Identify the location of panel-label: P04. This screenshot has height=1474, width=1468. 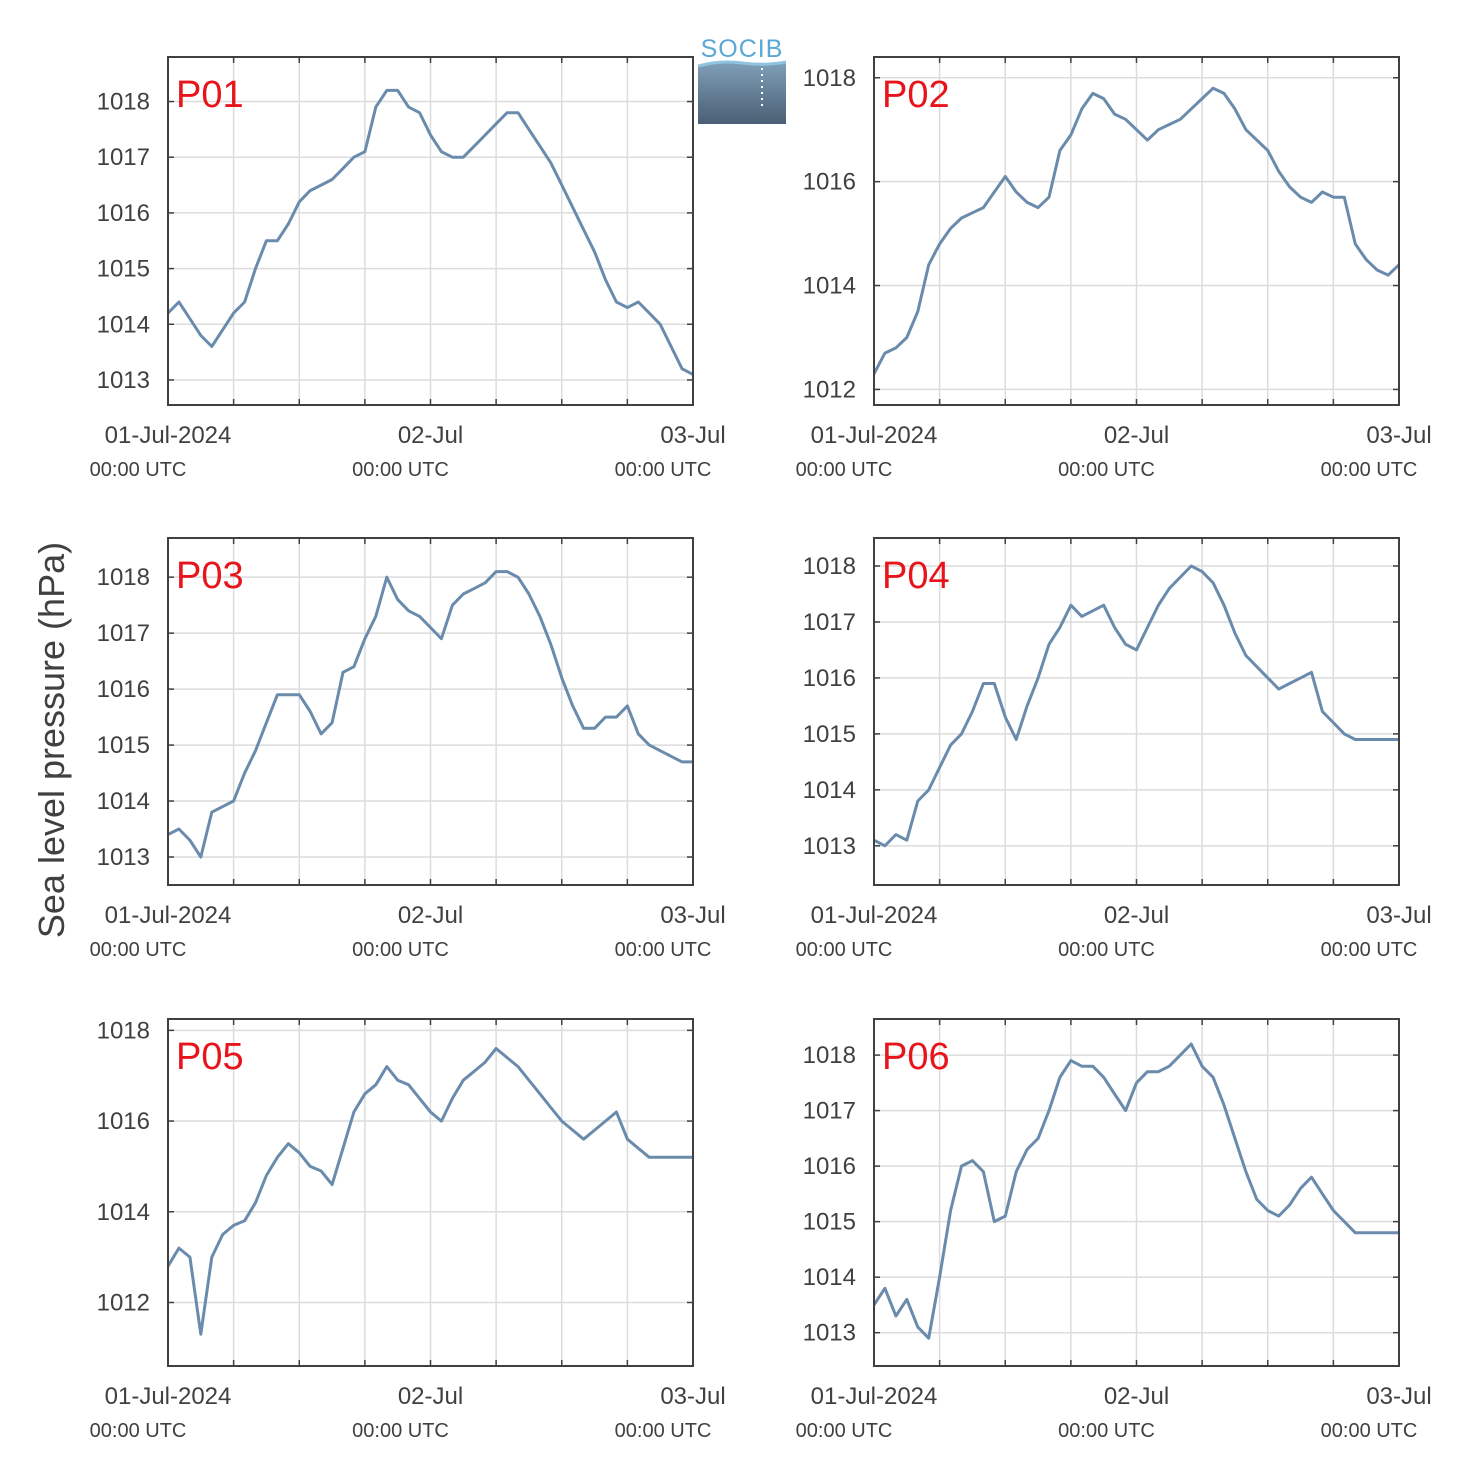
(916, 576).